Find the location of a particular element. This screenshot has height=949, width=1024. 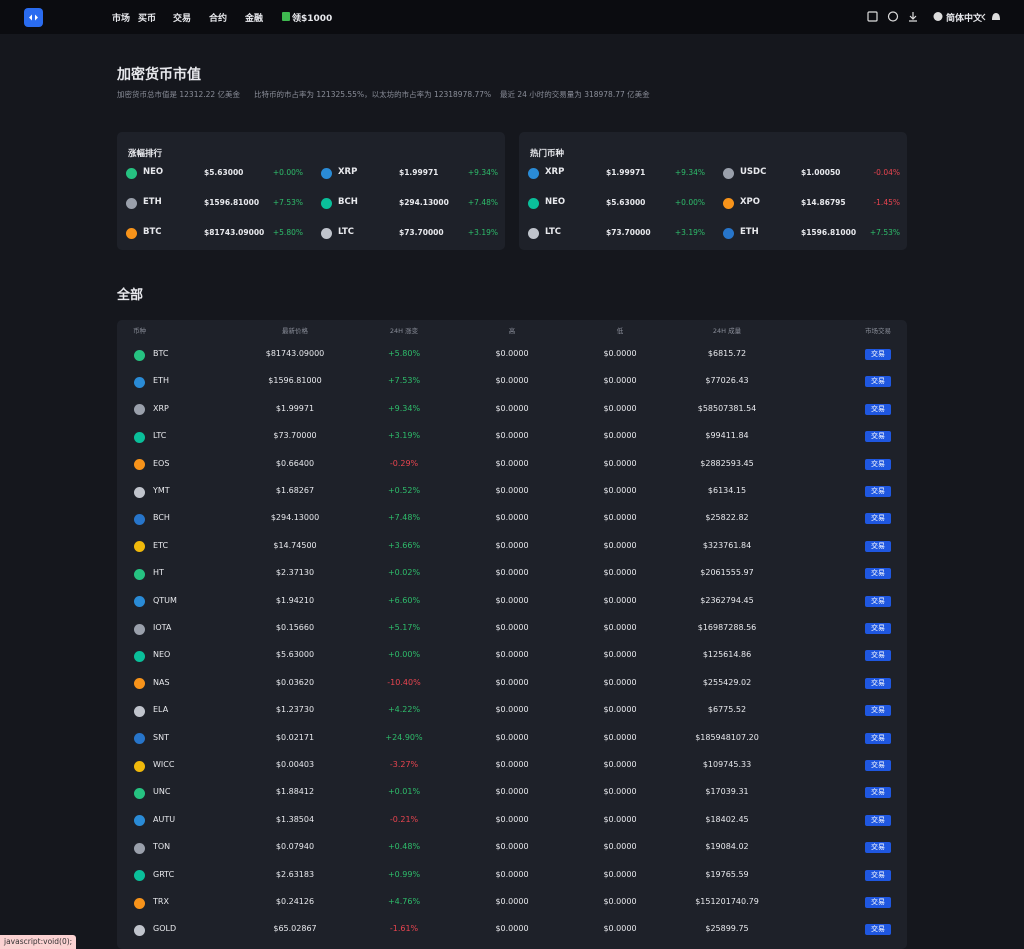

coin-name: GRTC is located at coordinates (164, 874).